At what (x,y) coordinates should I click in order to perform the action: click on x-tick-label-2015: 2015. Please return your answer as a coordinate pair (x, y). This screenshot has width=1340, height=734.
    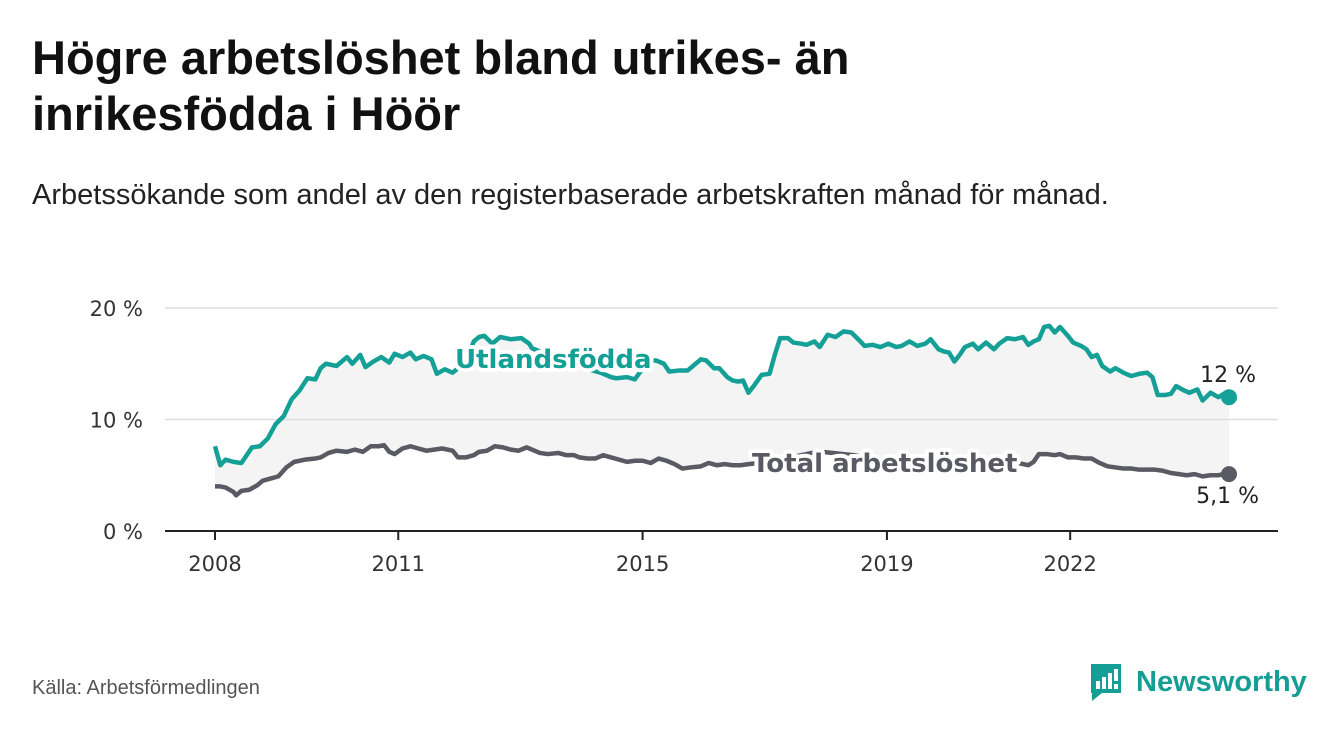
    Looking at the image, I should click on (642, 564).